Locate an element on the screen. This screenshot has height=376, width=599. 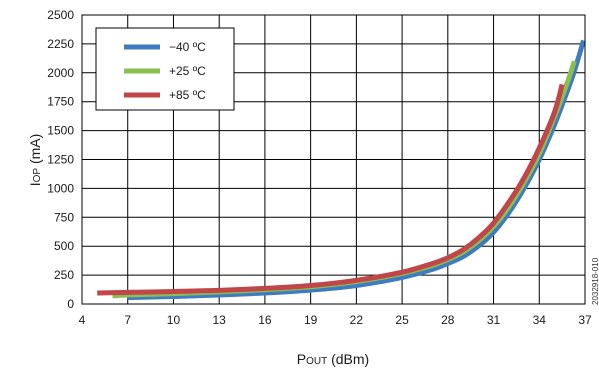
y-tick-label: 2250 is located at coordinates (60, 44).